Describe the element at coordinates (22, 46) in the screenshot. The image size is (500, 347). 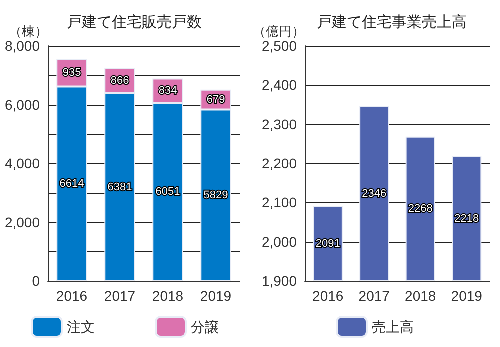
I see `y-tick-label: 8,000` at that location.